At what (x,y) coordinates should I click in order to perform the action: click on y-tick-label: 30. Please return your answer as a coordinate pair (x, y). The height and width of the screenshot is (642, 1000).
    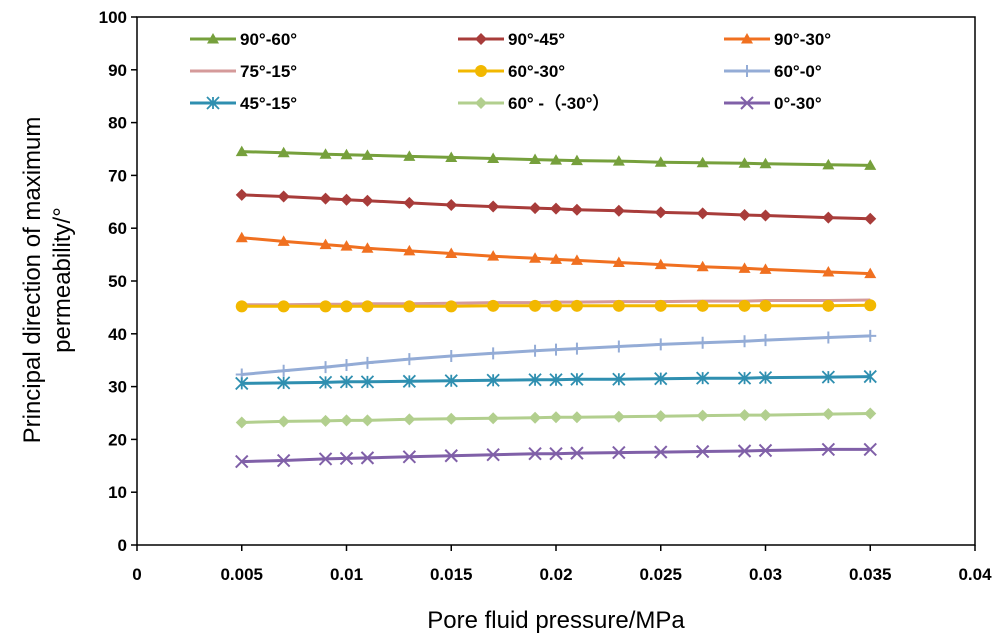
    Looking at the image, I should click on (117, 387).